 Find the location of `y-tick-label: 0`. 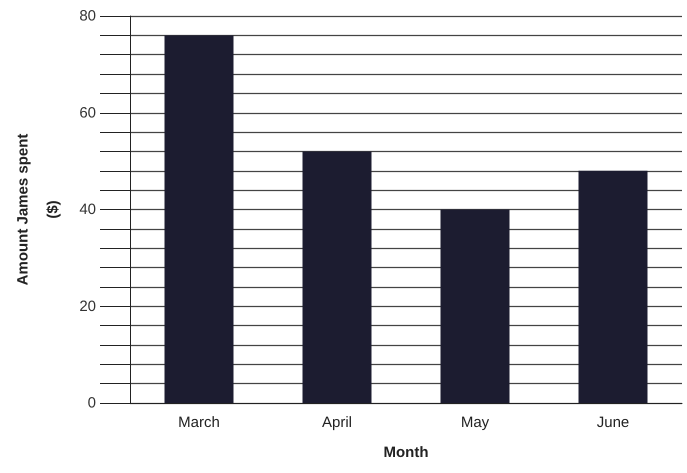

y-tick-label: 0 is located at coordinates (92, 403).